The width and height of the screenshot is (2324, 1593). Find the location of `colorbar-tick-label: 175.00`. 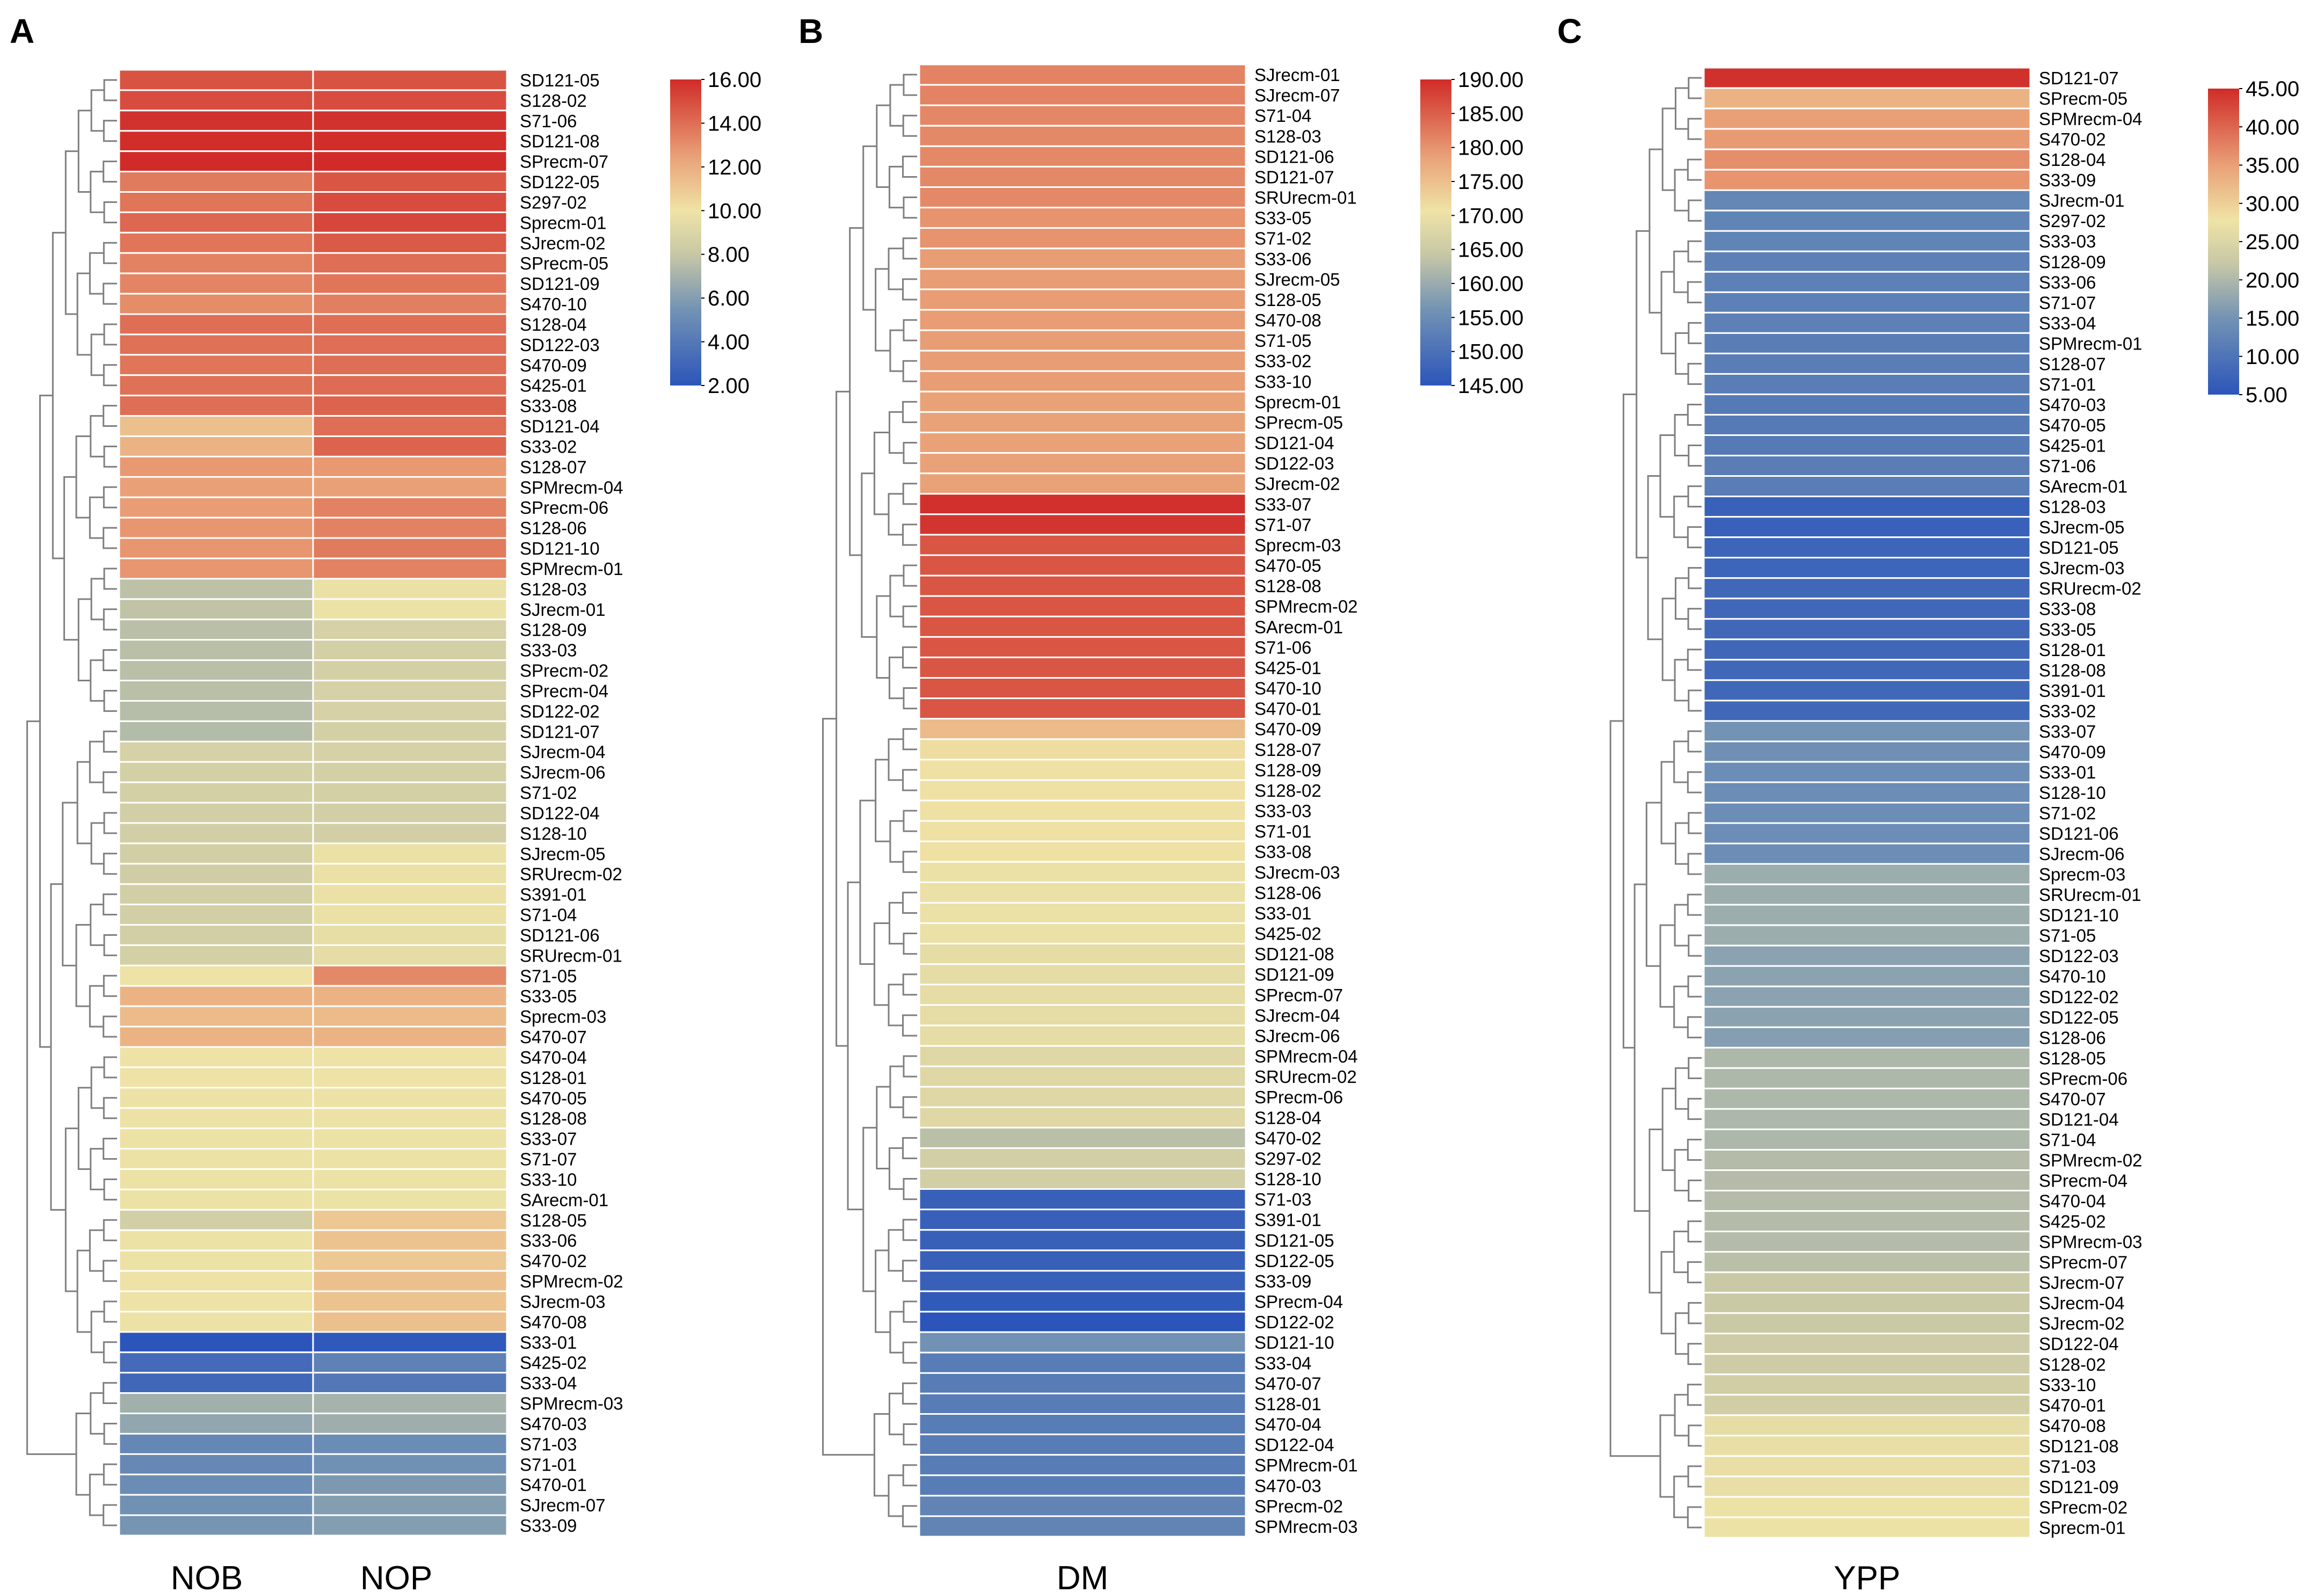

colorbar-tick-label: 175.00 is located at coordinates (1491, 182).